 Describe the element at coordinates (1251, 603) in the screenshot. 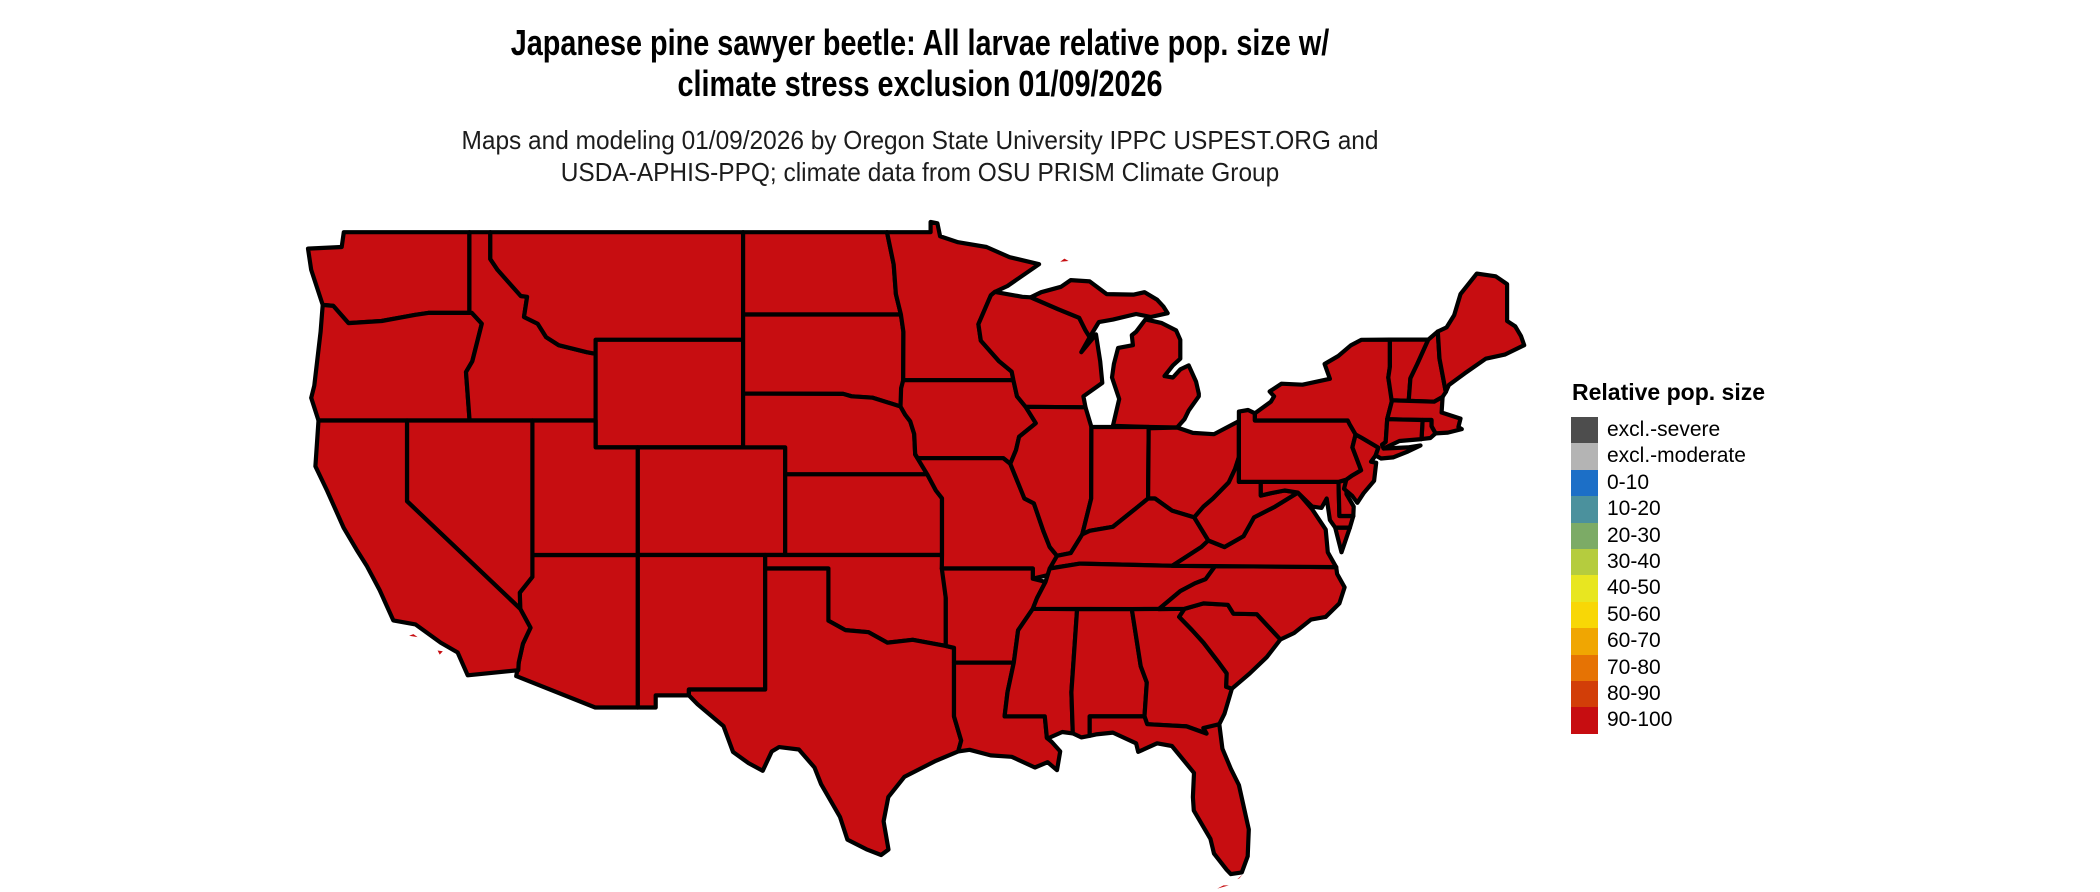

I see `state-nc` at that location.